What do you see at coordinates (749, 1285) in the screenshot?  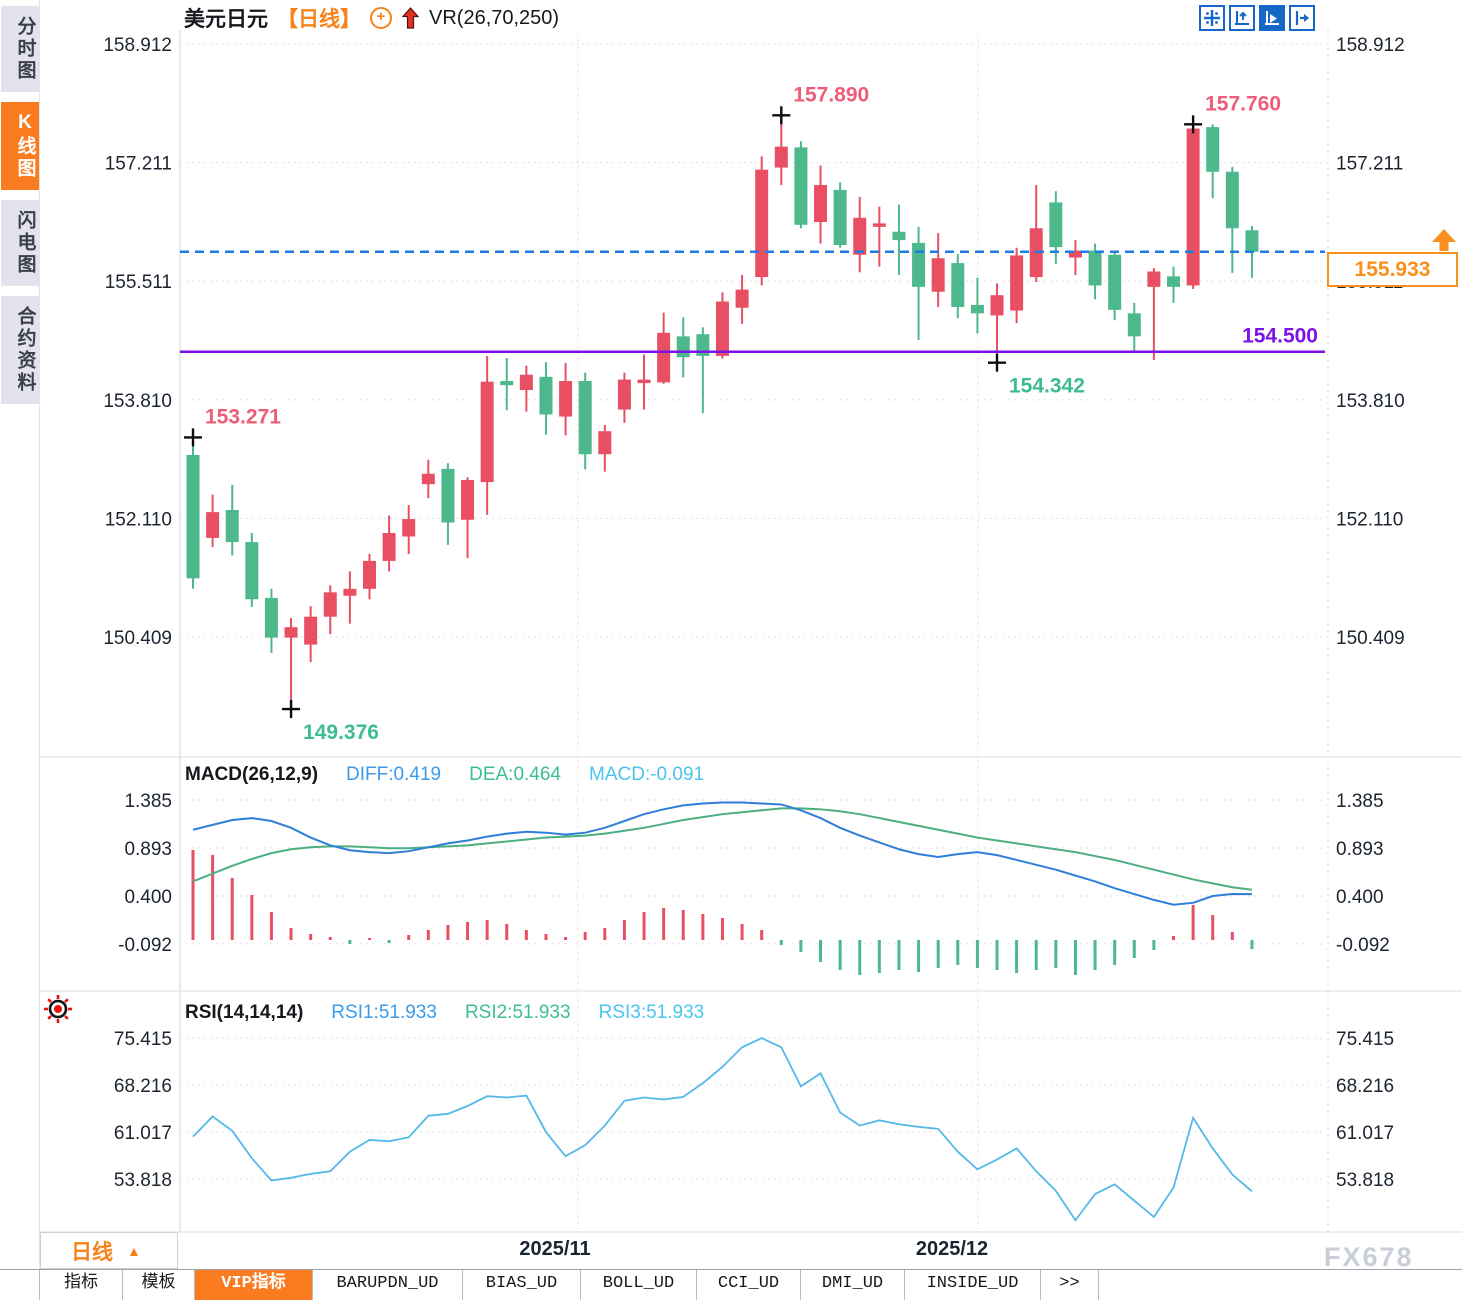 I see `tab-CCI_UD: CCI_UD` at bounding box center [749, 1285].